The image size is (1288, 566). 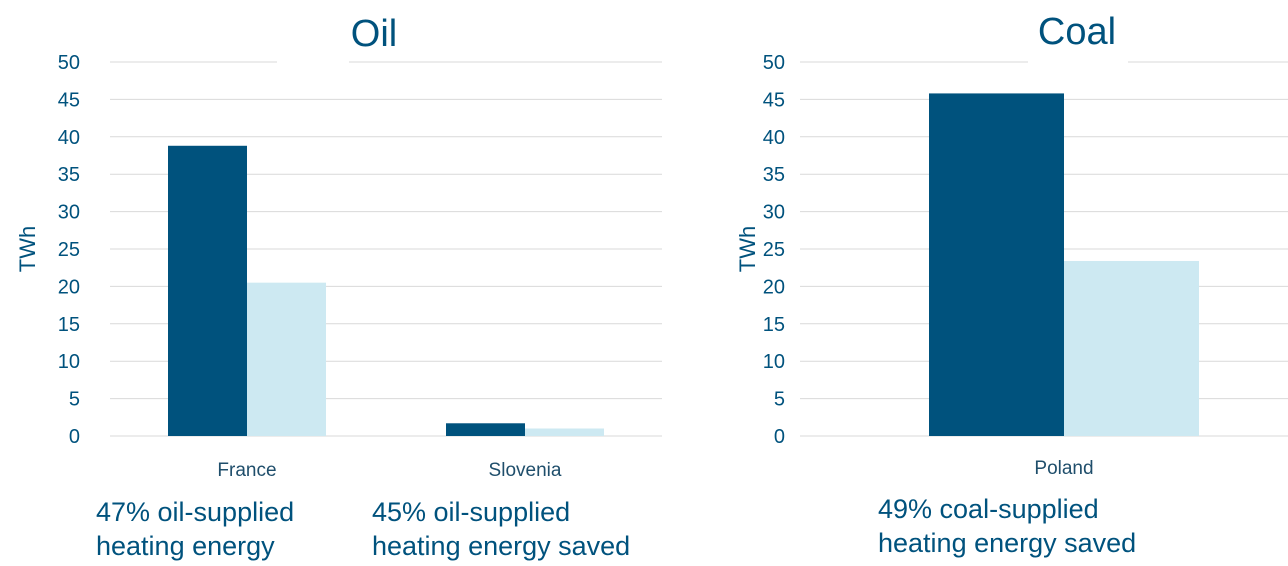 I want to click on oil-slovenia-annotation: 45% oil-supplied heating energy saved, so click(x=501, y=529).